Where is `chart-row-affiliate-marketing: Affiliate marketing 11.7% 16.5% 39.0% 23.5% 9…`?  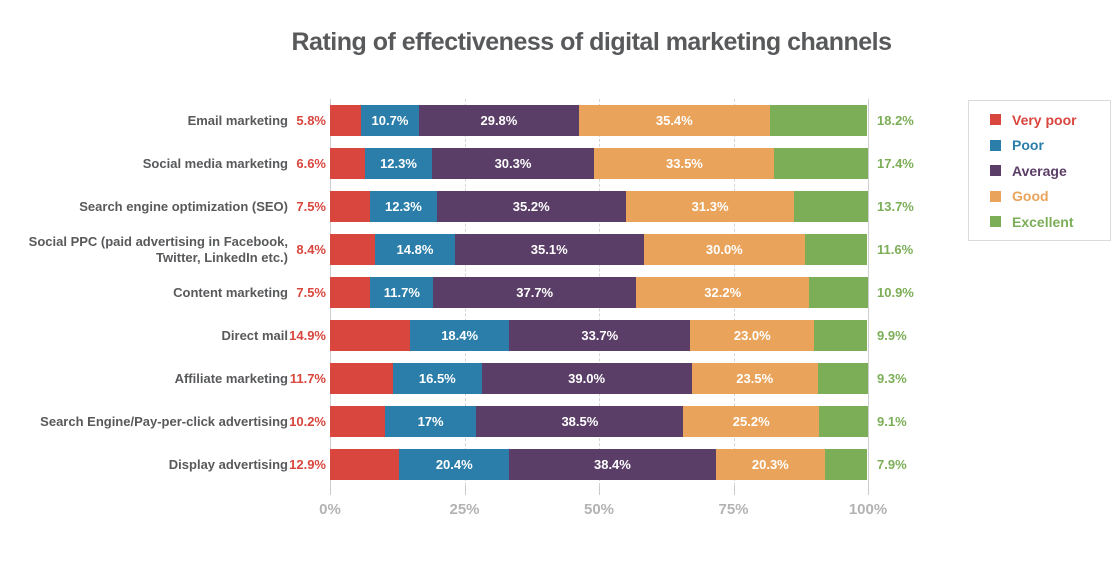
chart-row-affiliate-marketing: Affiliate marketing 11.7% 16.5% 39.0% 23.5% 9… is located at coordinates (480, 378).